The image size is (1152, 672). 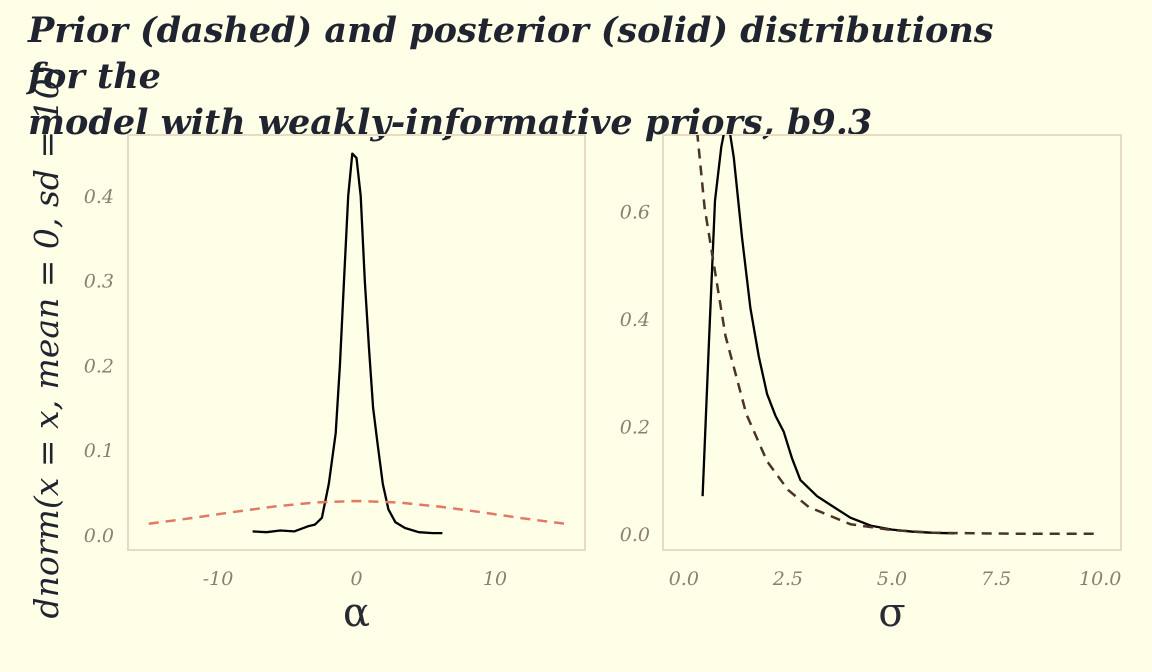 What do you see at coordinates (495, 579) in the screenshot?
I see `x-tick-label: 10` at bounding box center [495, 579].